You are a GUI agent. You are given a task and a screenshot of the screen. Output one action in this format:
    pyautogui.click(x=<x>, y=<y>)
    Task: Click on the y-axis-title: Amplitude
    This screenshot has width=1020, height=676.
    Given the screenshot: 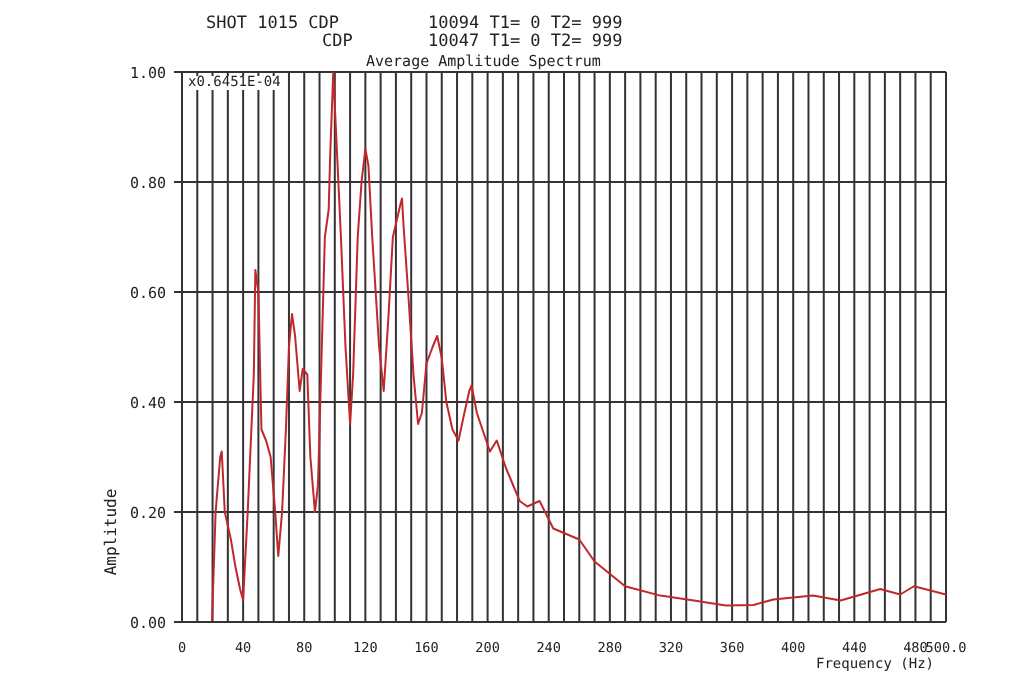 What is the action you would take?
    pyautogui.click(x=111, y=532)
    